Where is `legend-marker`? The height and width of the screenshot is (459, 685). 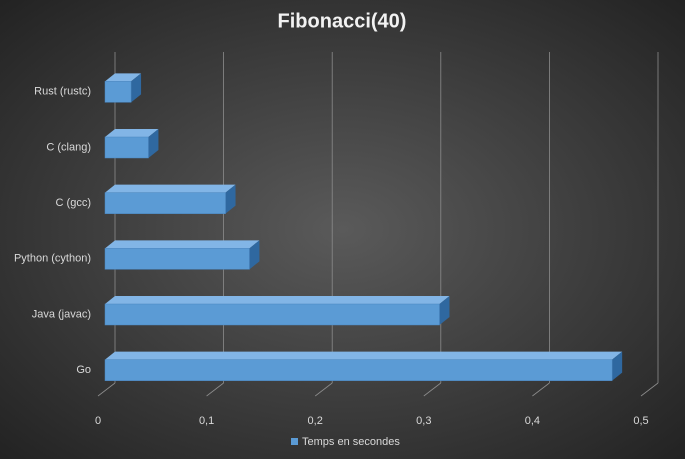
legend-marker is located at coordinates (294, 441).